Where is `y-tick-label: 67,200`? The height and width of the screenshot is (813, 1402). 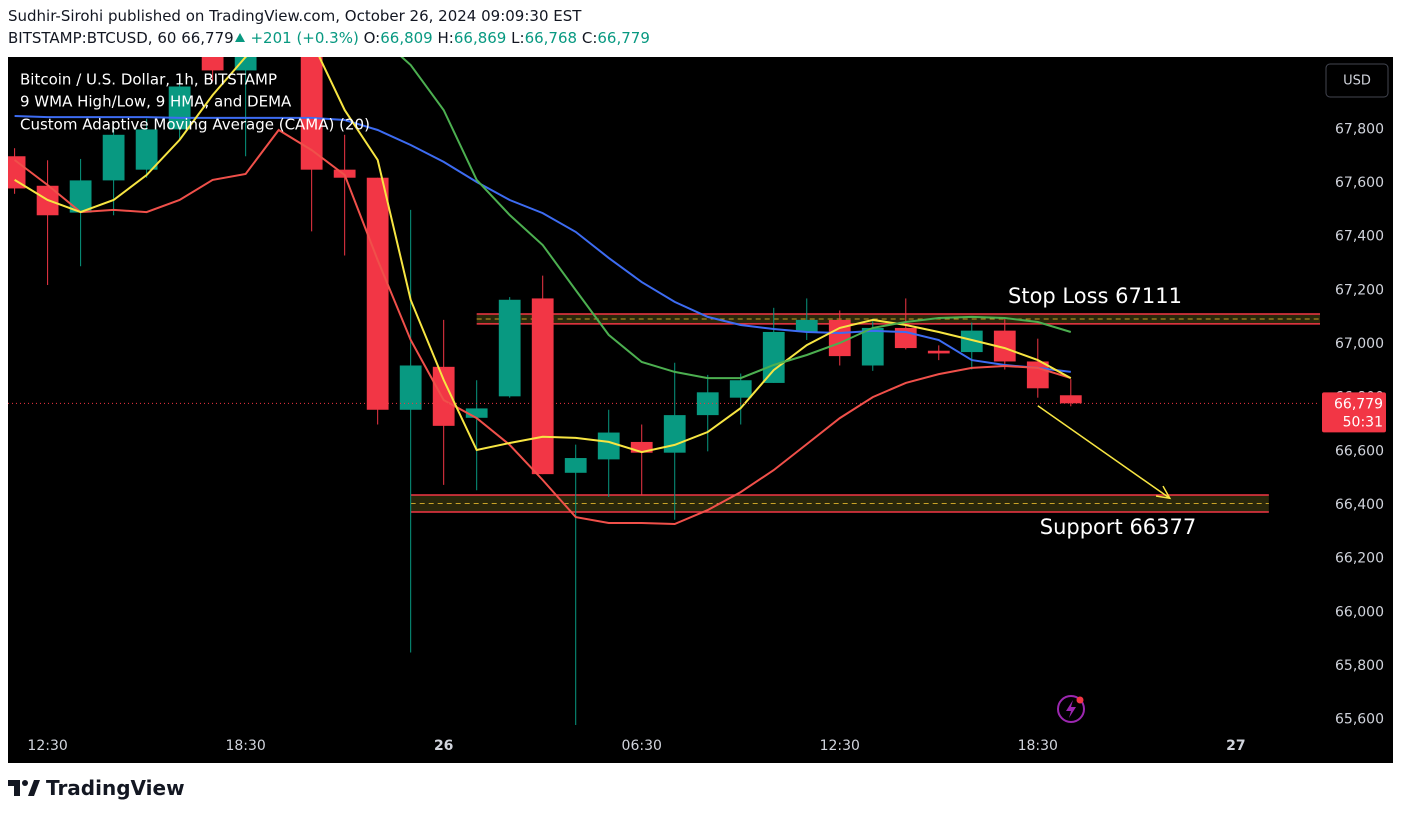 y-tick-label: 67,200 is located at coordinates (1359, 290).